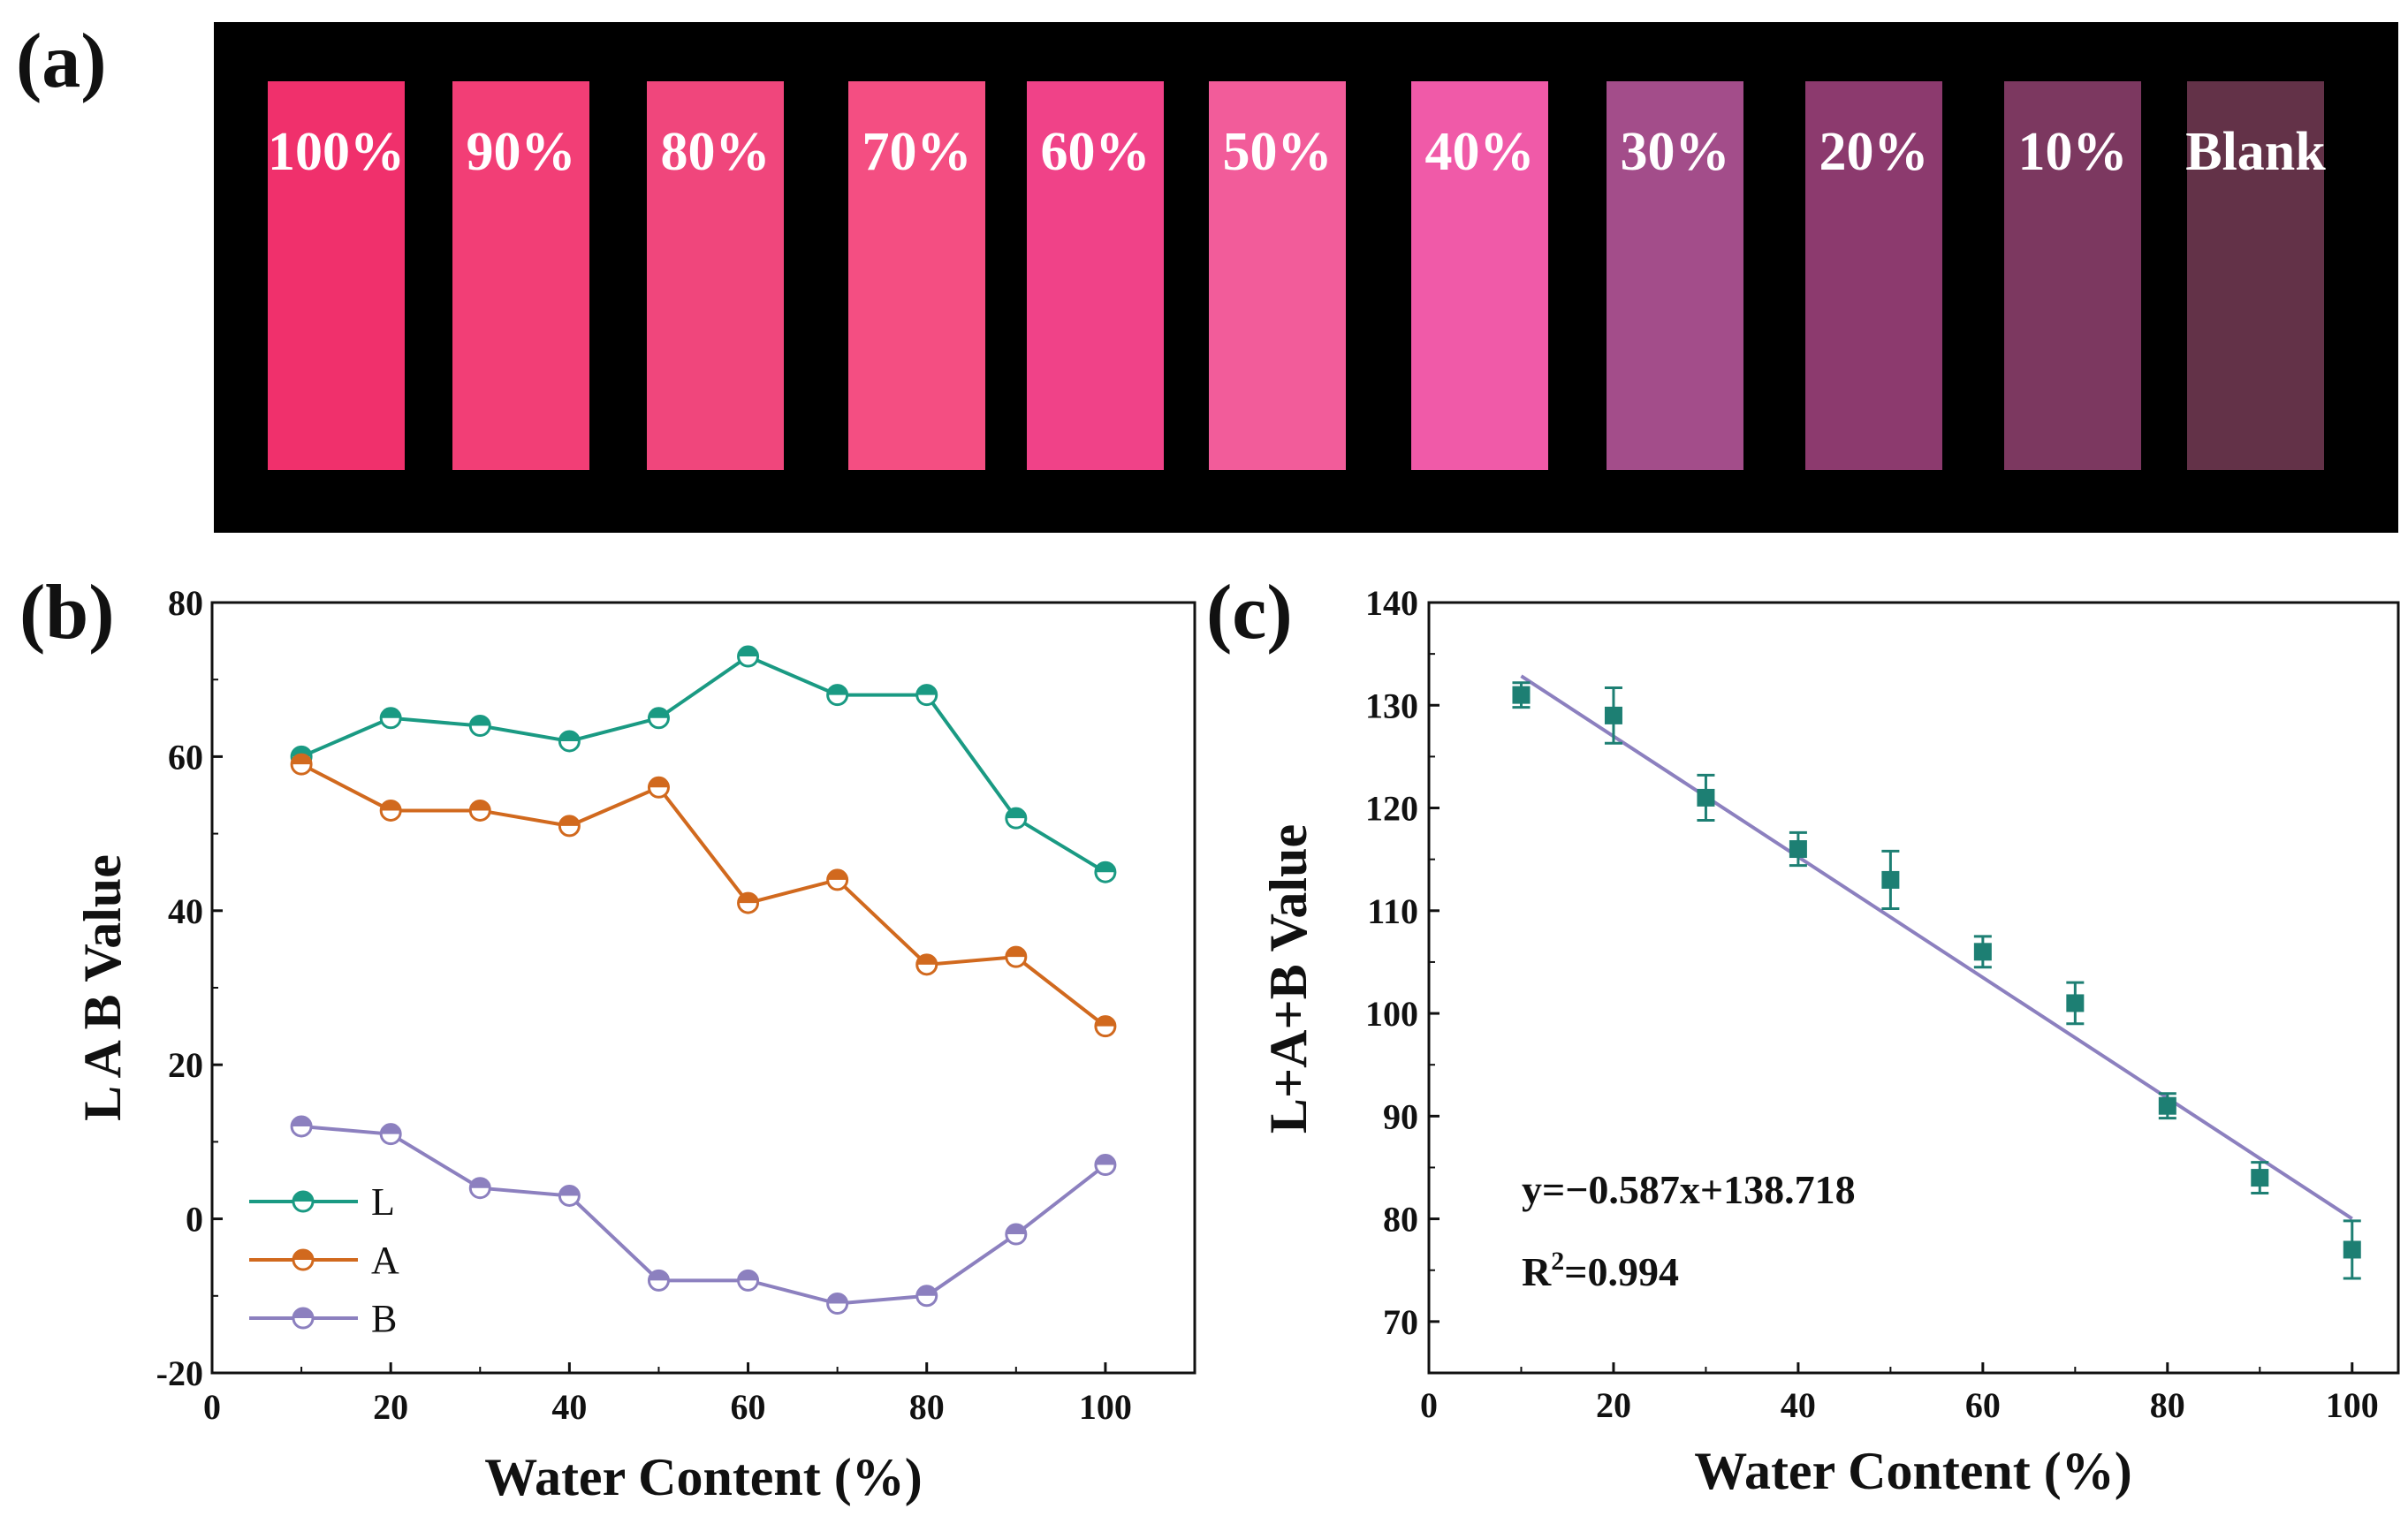  I want to click on chart-c-ylabel: L+A+B Value, so click(1288, 979).